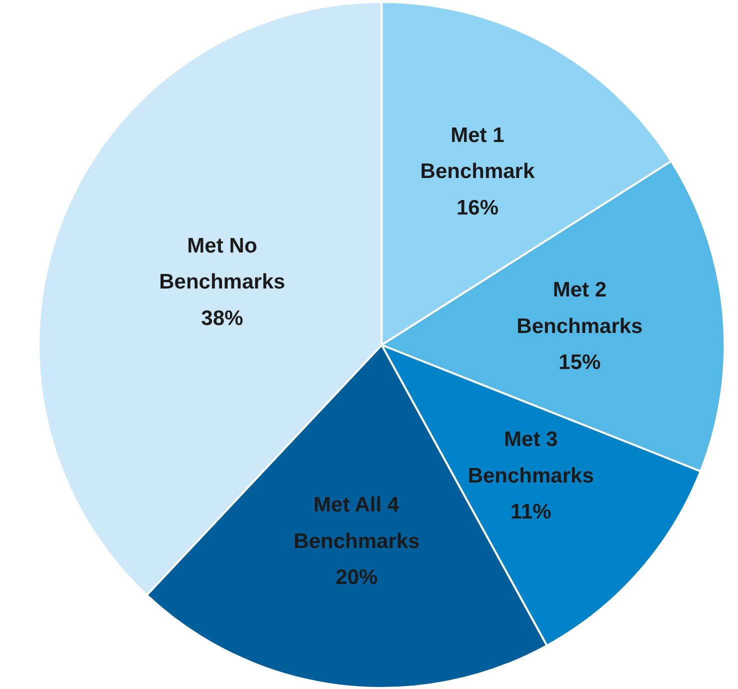 The width and height of the screenshot is (738, 689). Describe the element at coordinates (357, 577) in the screenshot. I see `data-label: 20%` at that location.